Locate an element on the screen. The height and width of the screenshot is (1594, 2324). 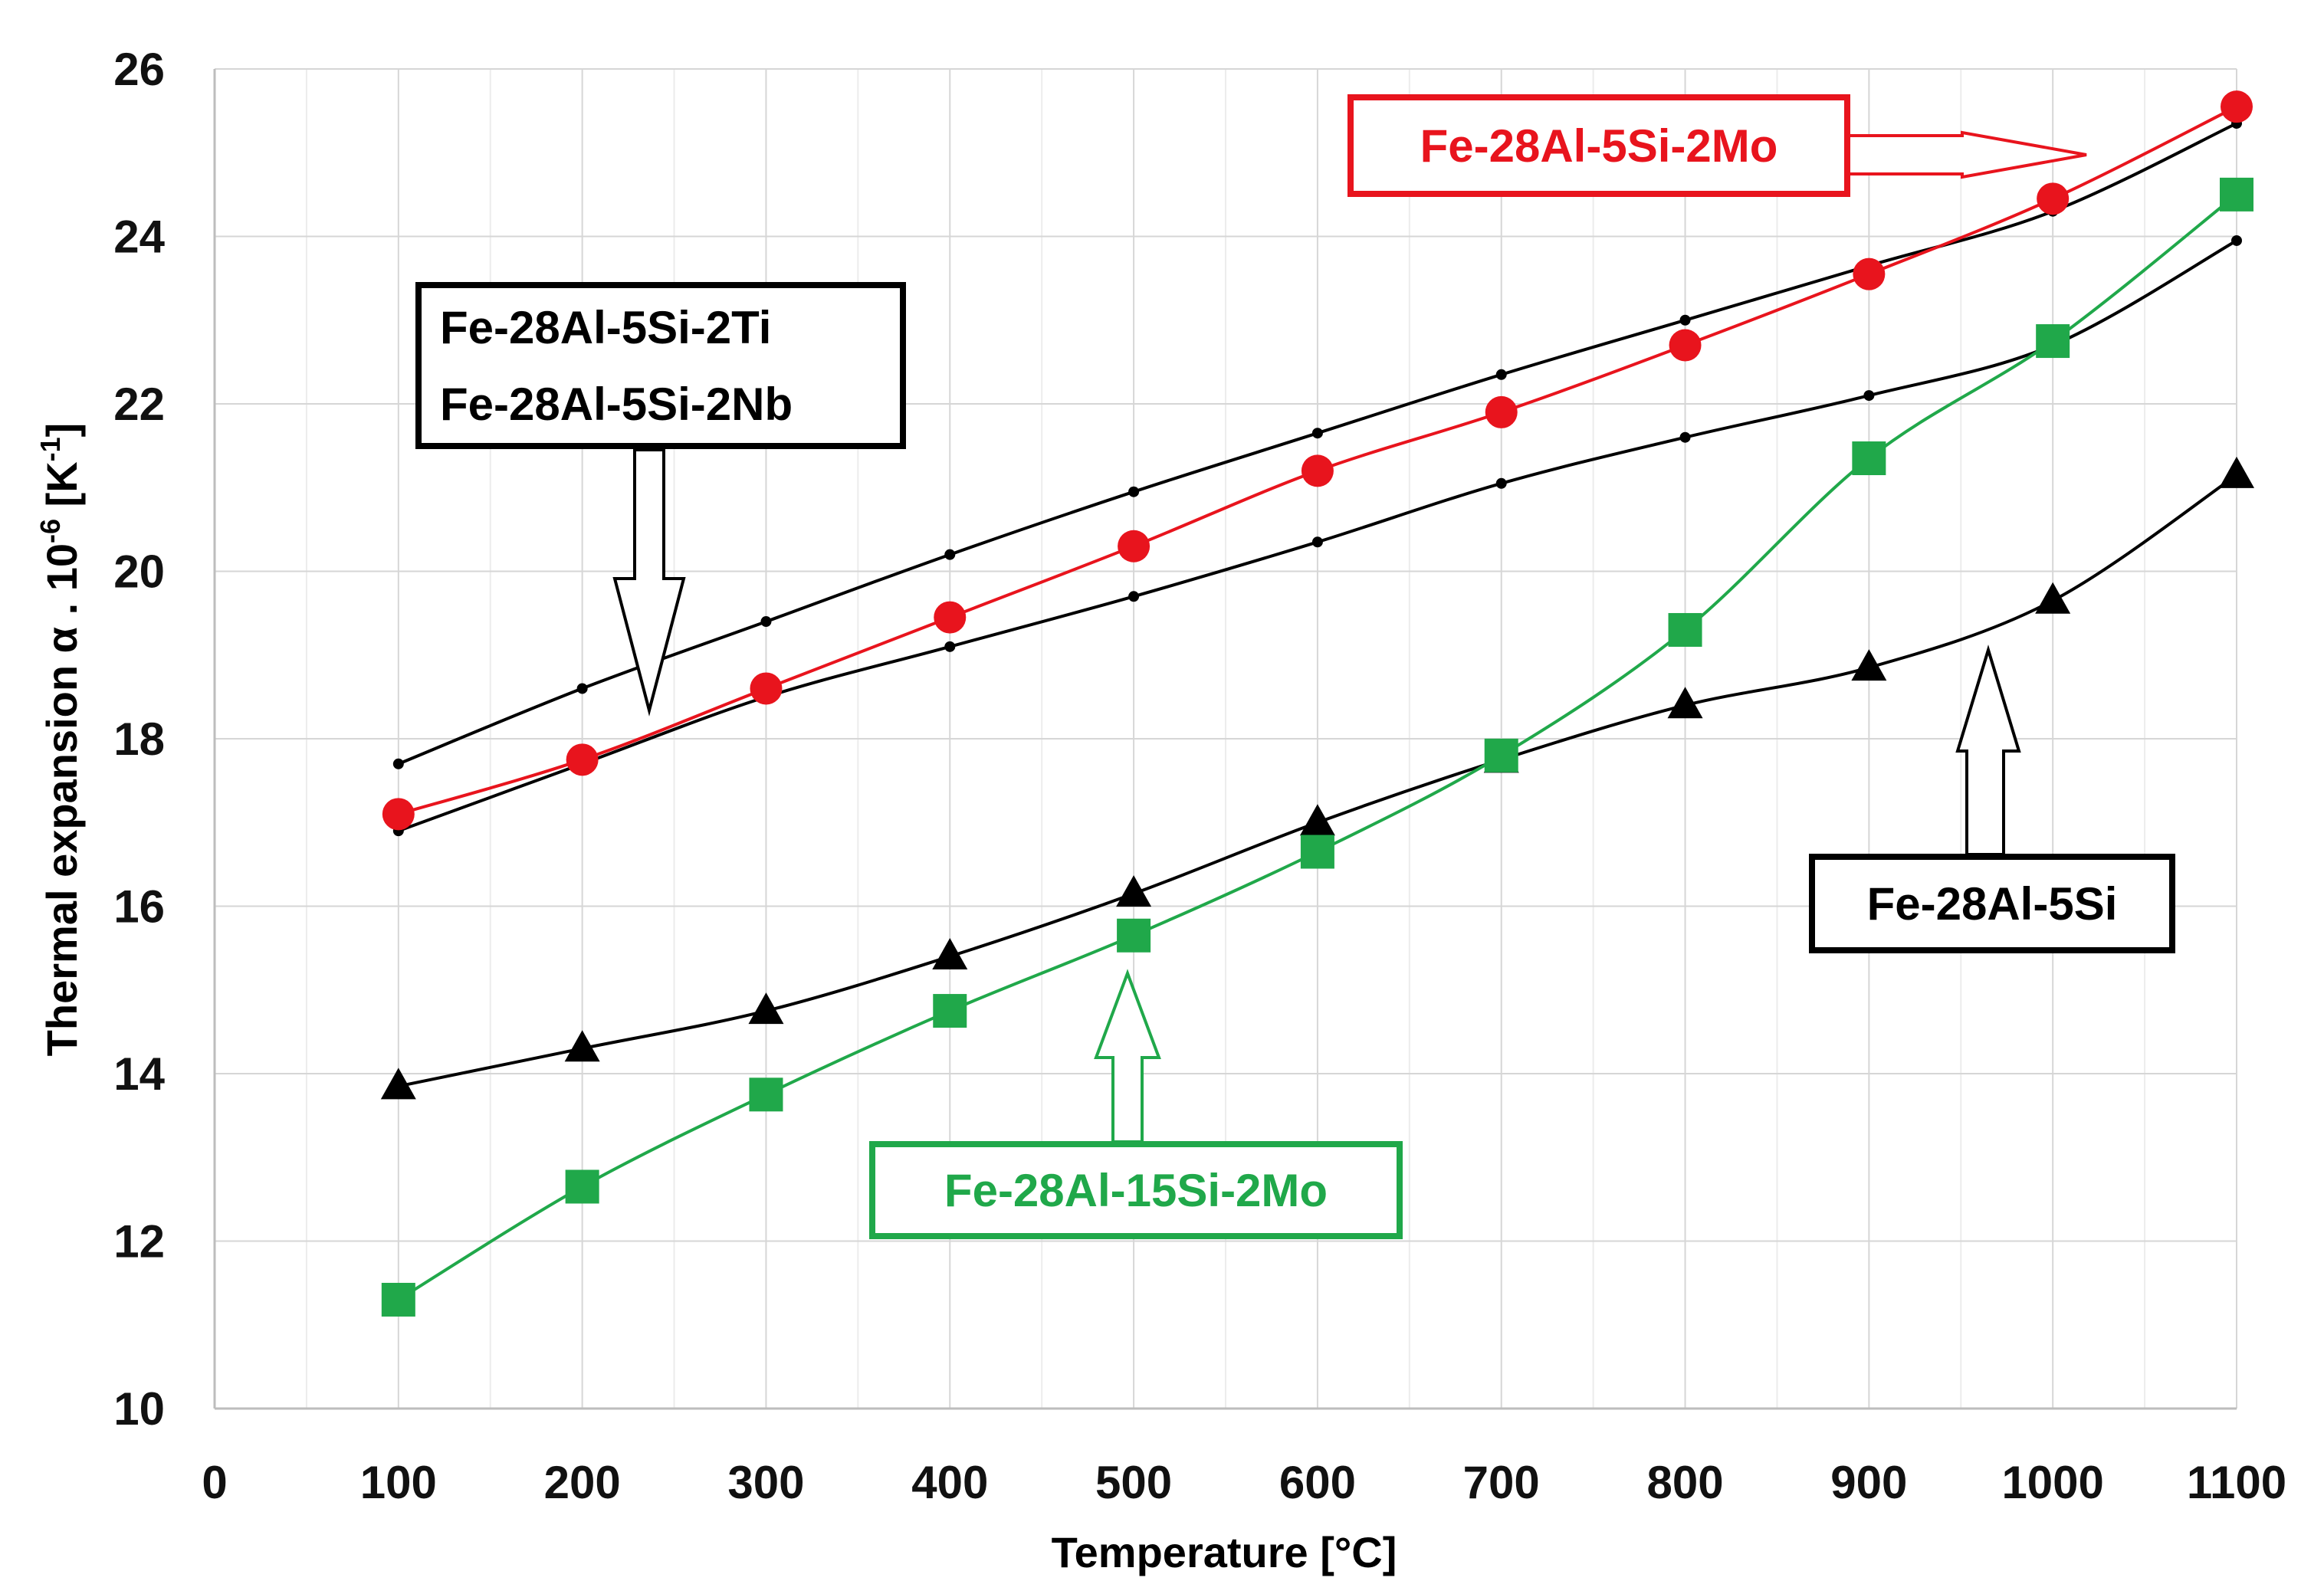
callout-mo: Fe-28Al-5Si-2Mo is located at coordinates (1717, 145).